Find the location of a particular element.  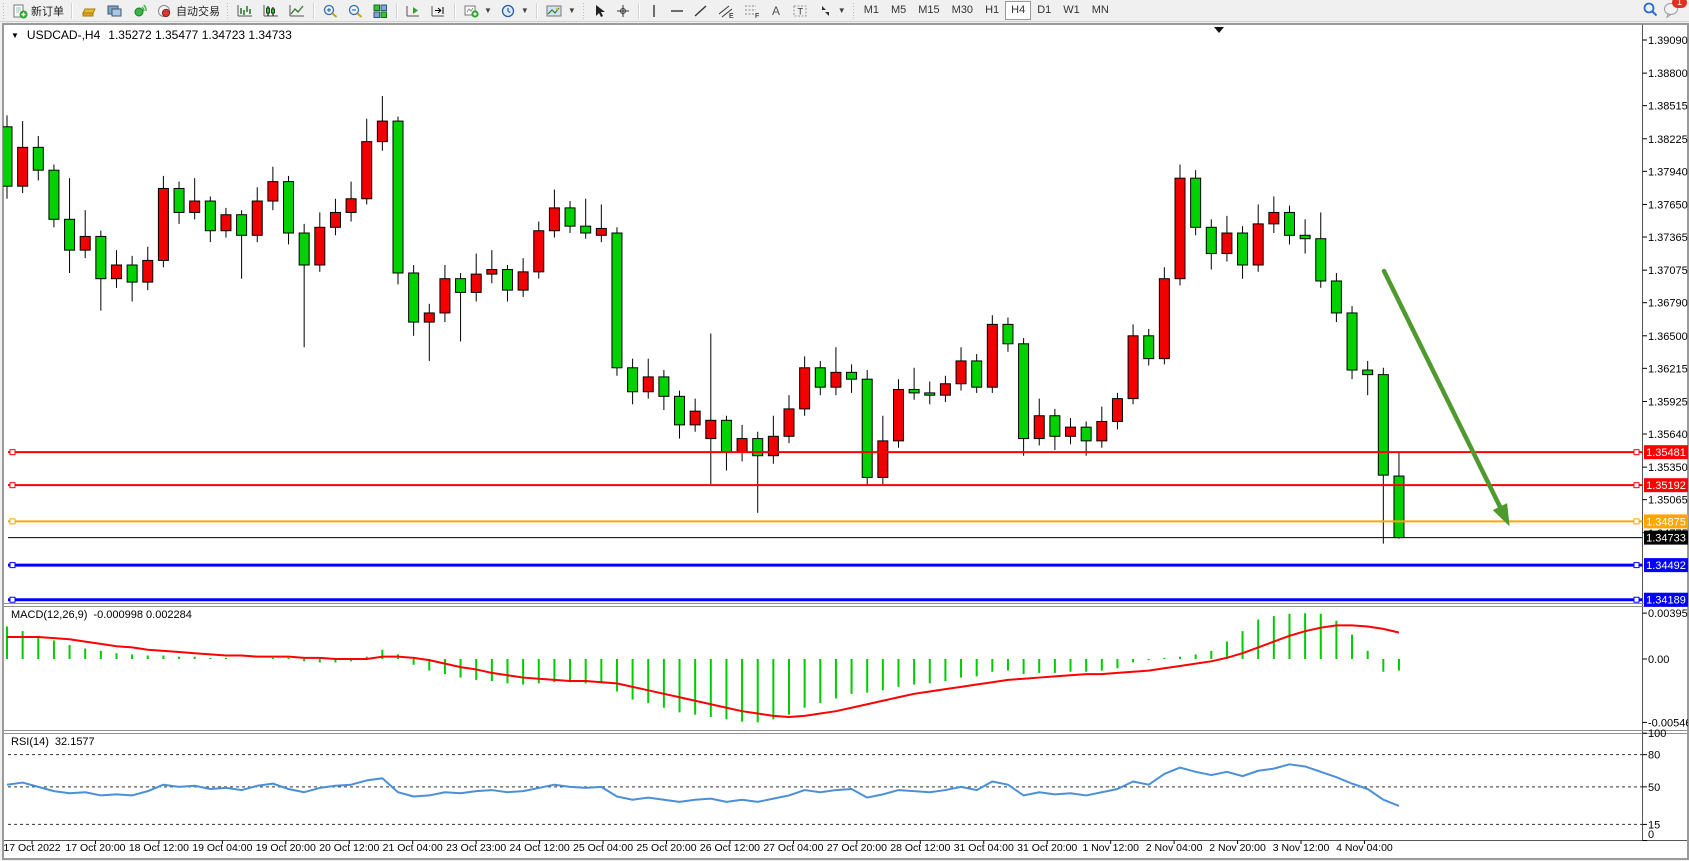

svg-text: 1.36215 is located at coordinates (1668, 369).